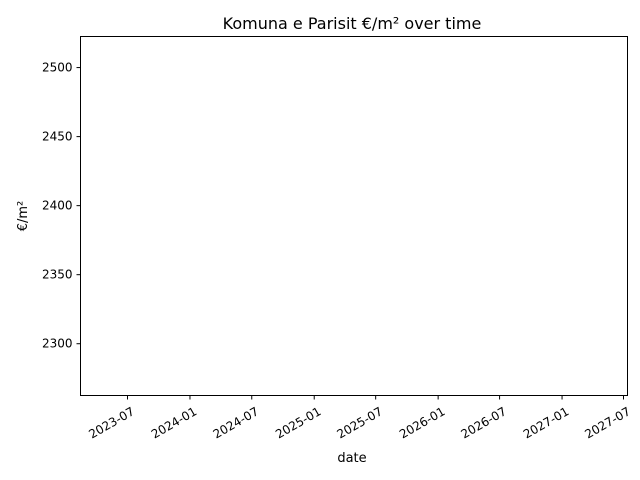 Image resolution: width=640 pixels, height=480 pixels. I want to click on x-tick-label: 2027-07, so click(607, 422).